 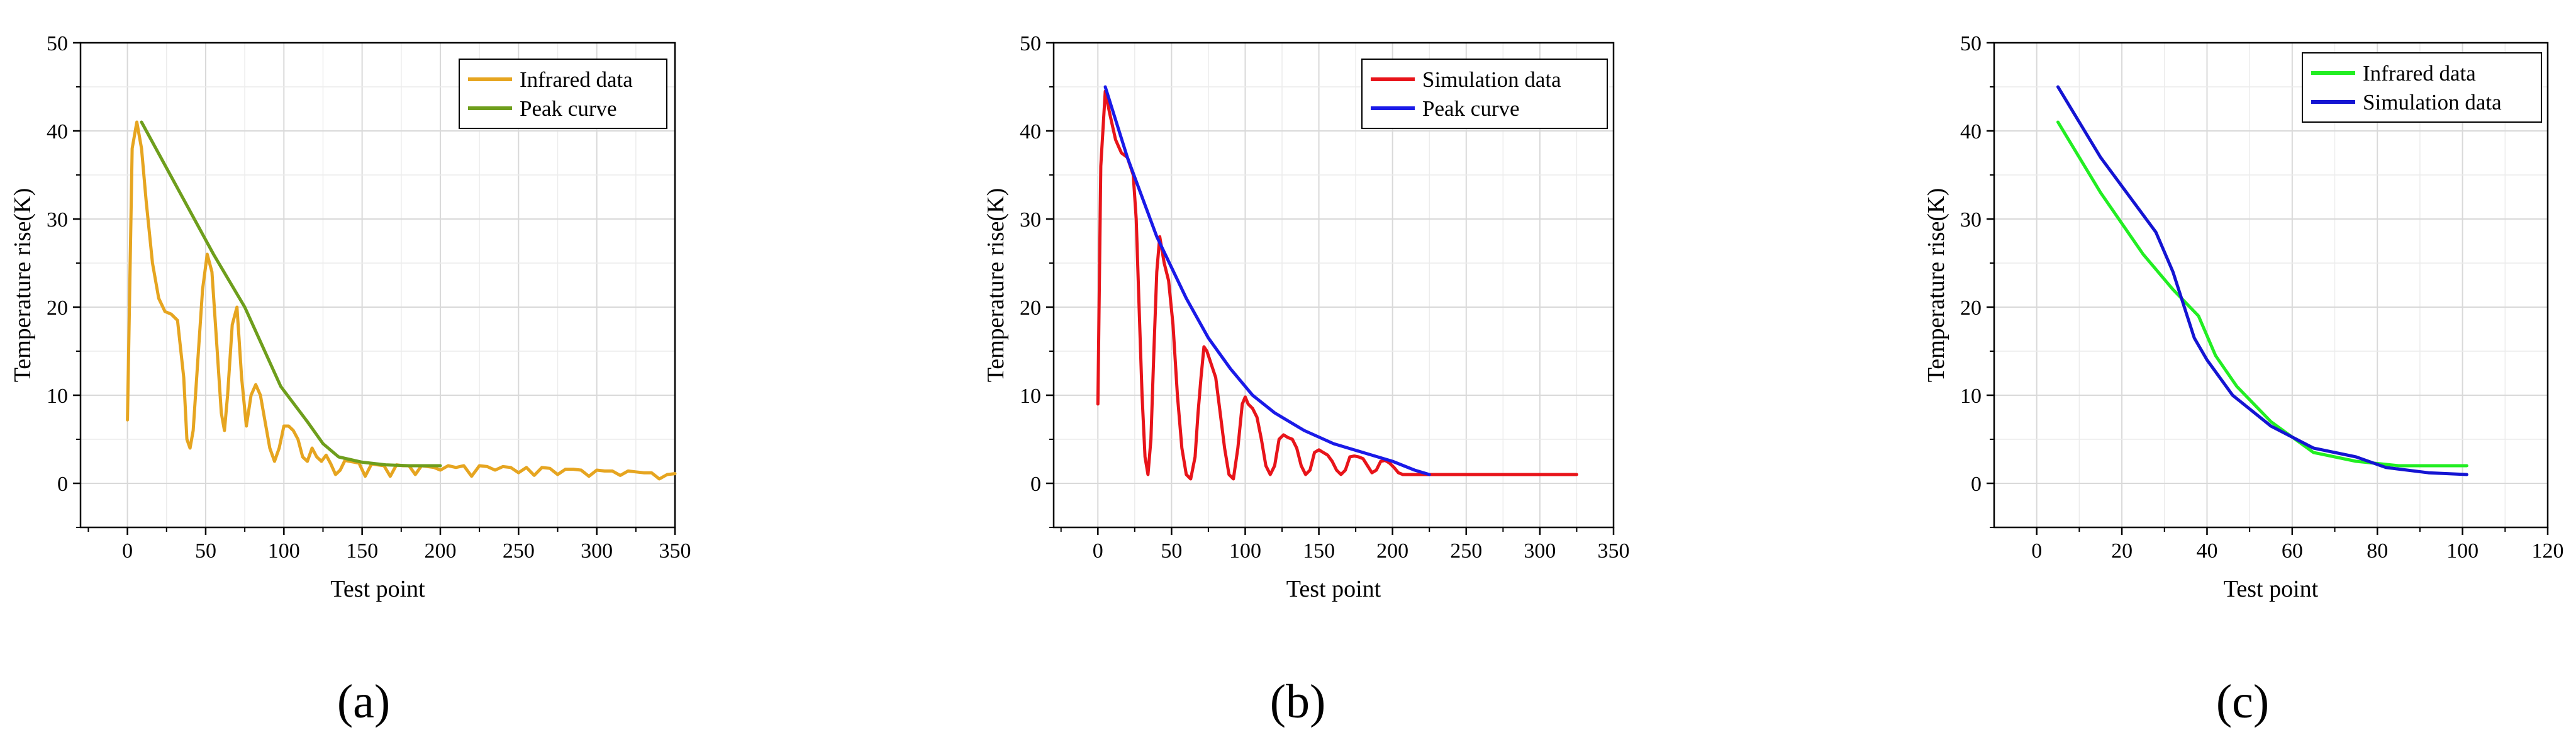 What do you see at coordinates (2242, 701) in the screenshot?
I see `panel-label-c: (c)` at bounding box center [2242, 701].